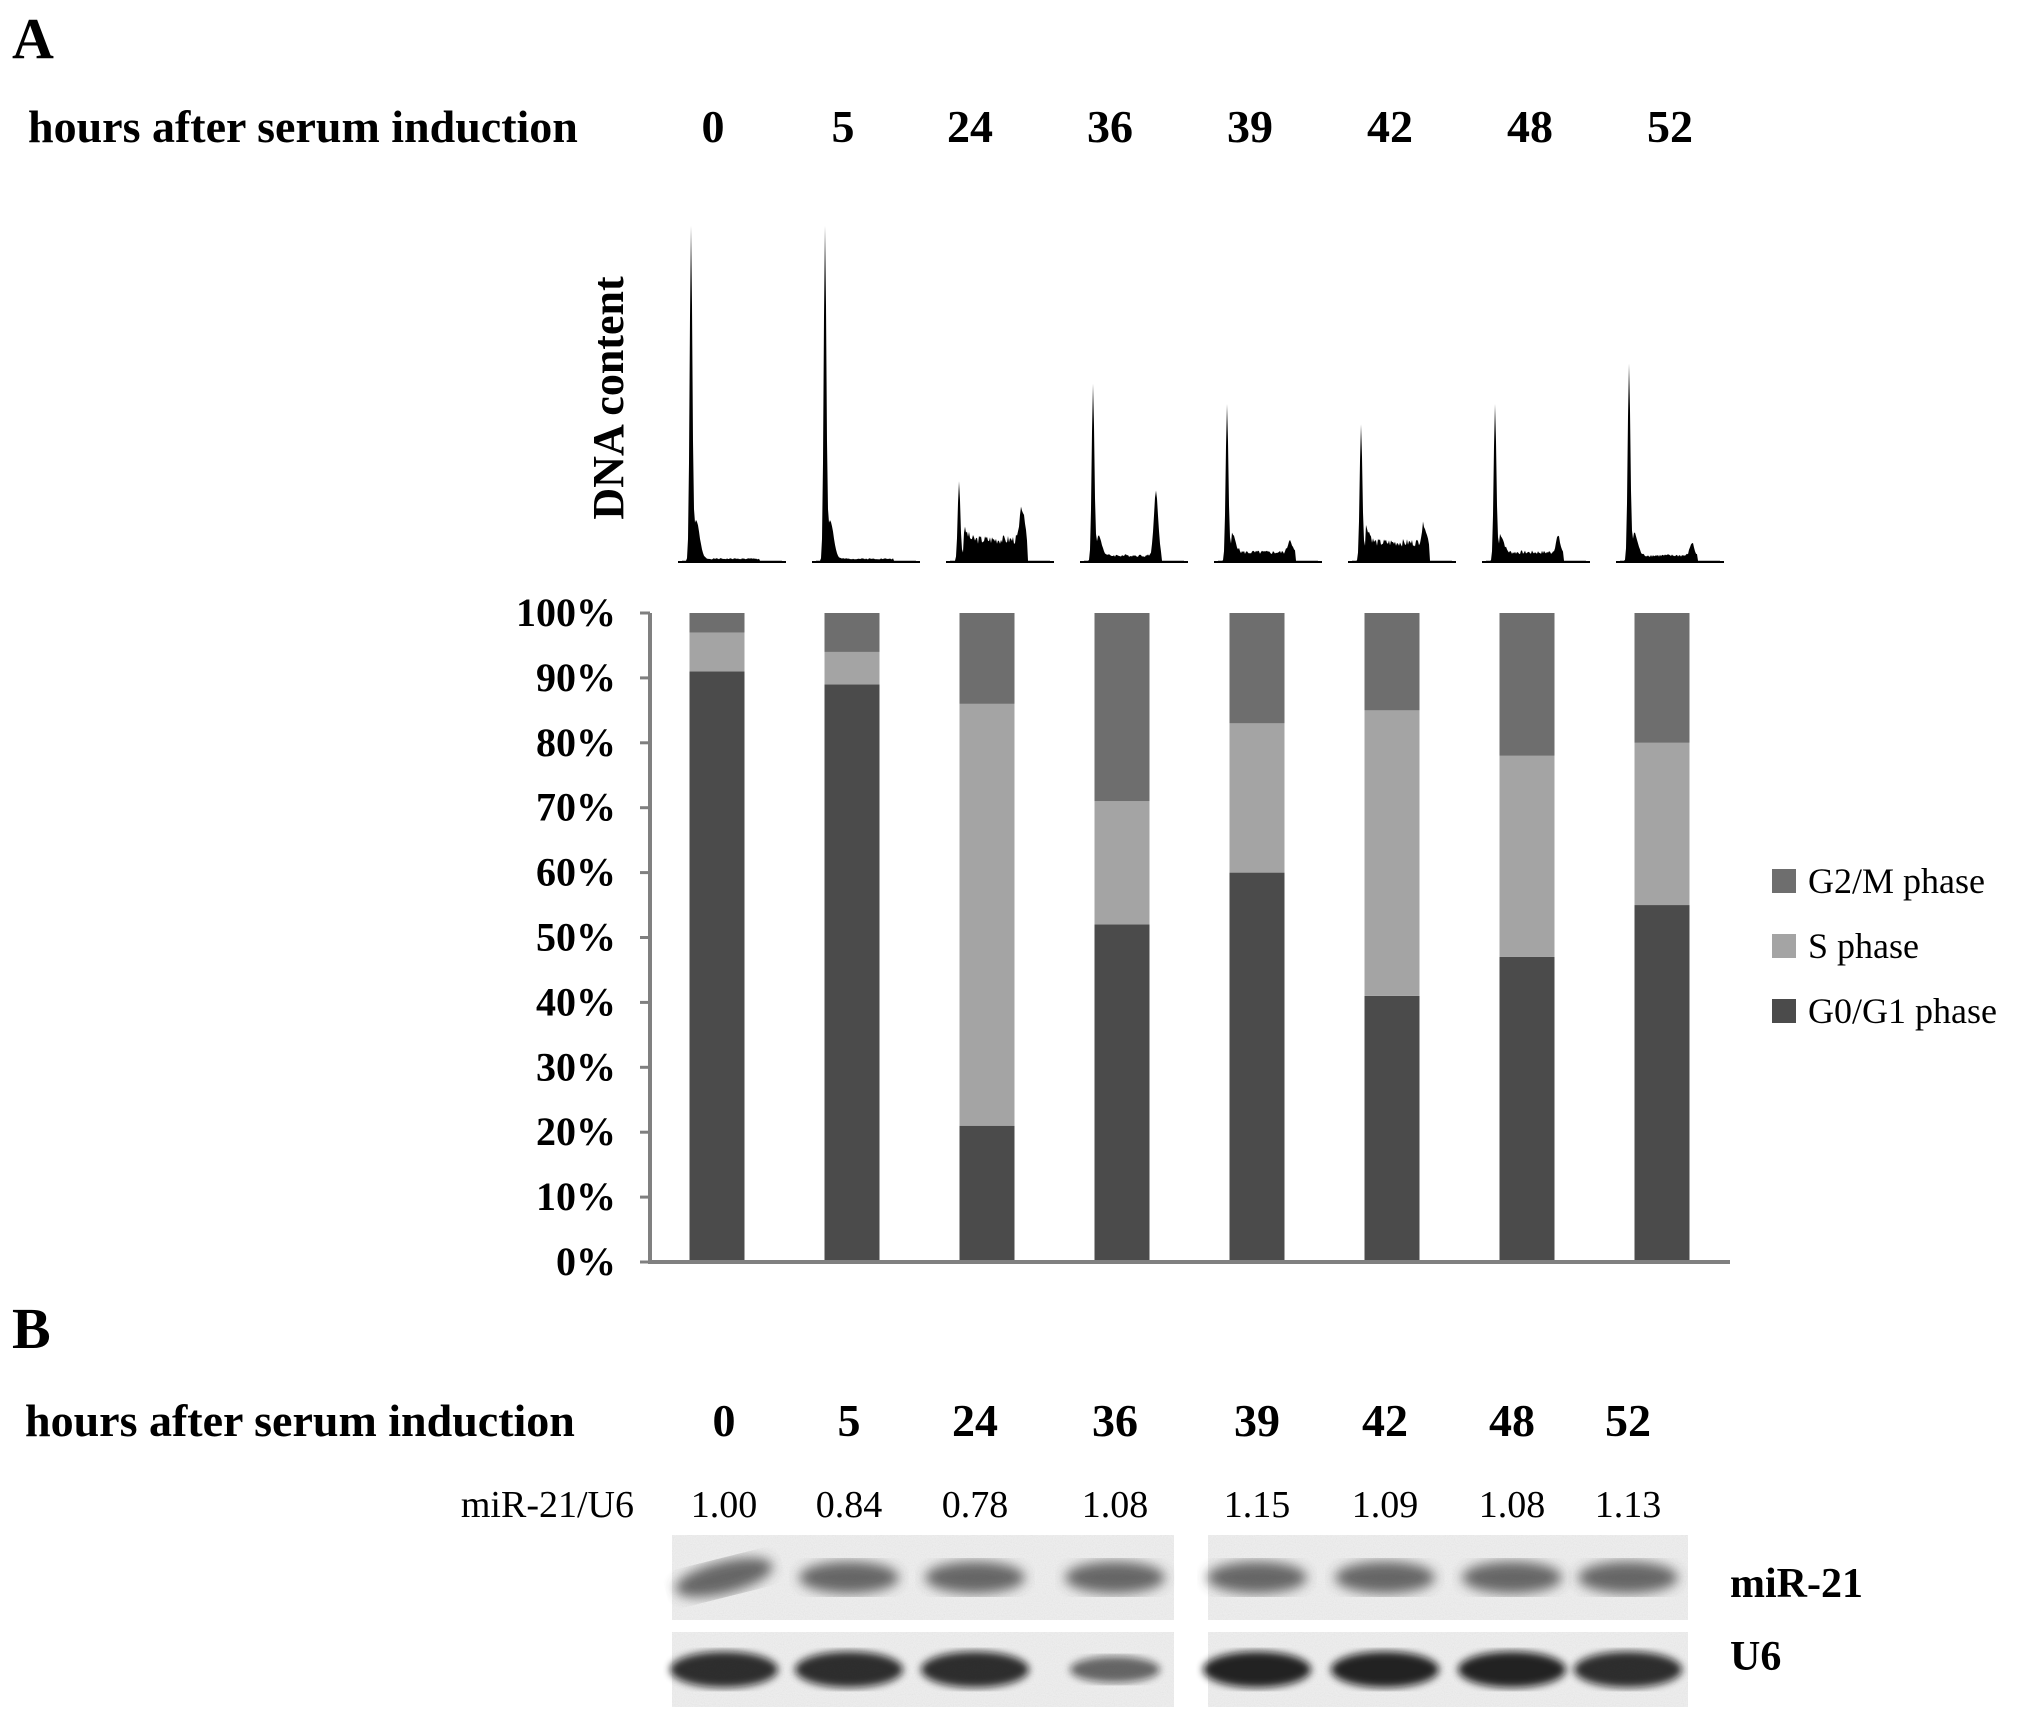 This screenshot has width=2031, height=1709. Describe the element at coordinates (1896, 881) in the screenshot. I see `legend-label: G2/M phase` at that location.